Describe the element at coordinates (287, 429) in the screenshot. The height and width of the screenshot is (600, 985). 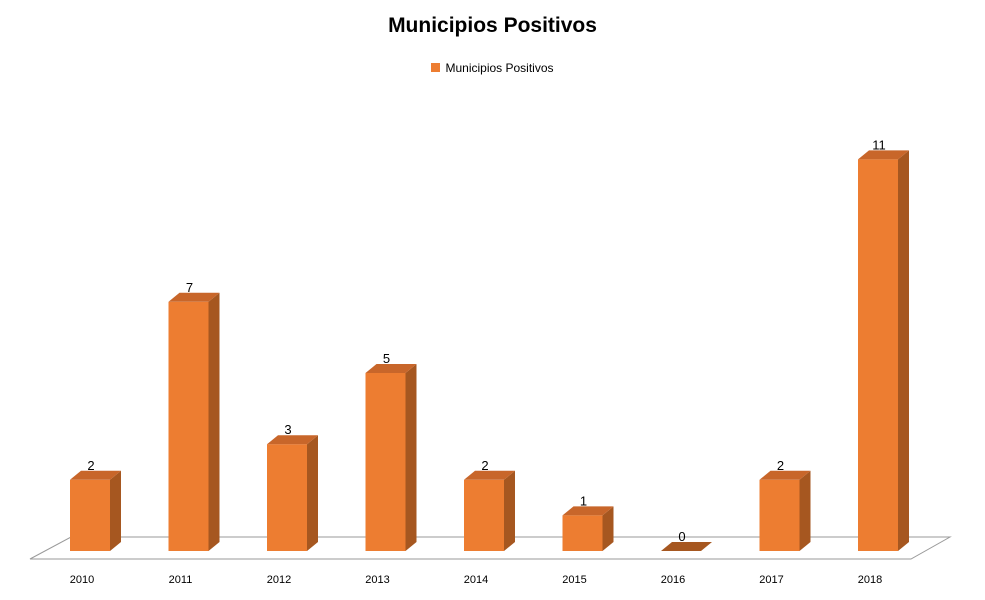
I see `data-label: 3` at that location.